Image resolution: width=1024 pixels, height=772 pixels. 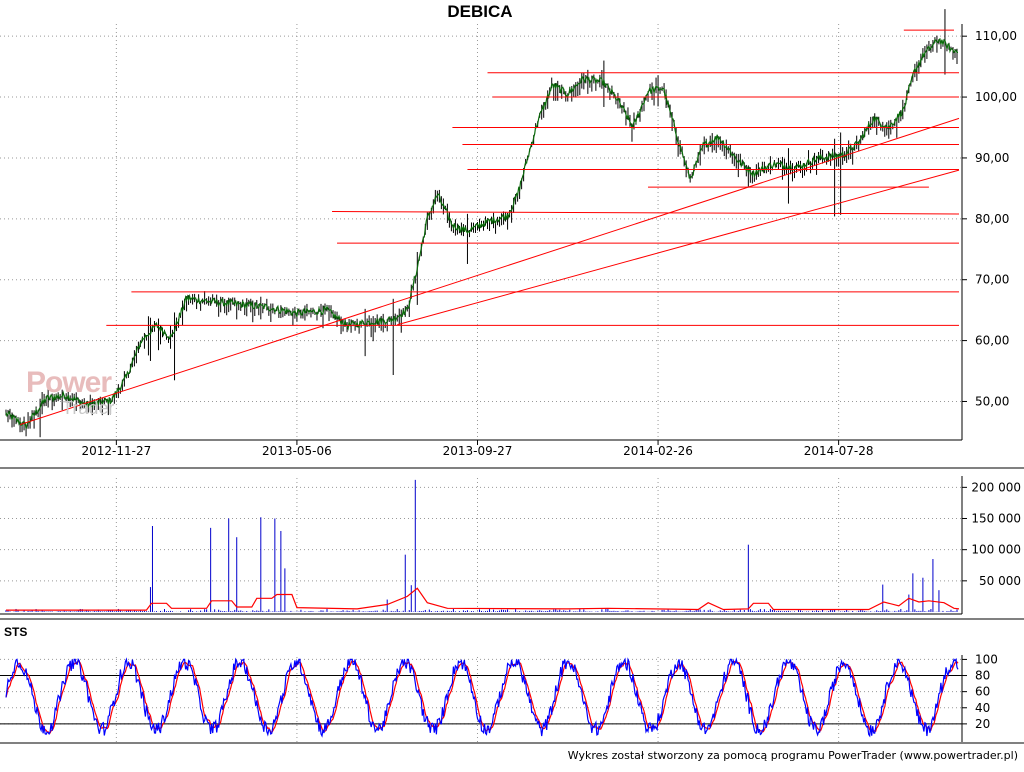 What do you see at coordinates (982, 676) in the screenshot?
I see `sts-ytick-label: 80` at bounding box center [982, 676].